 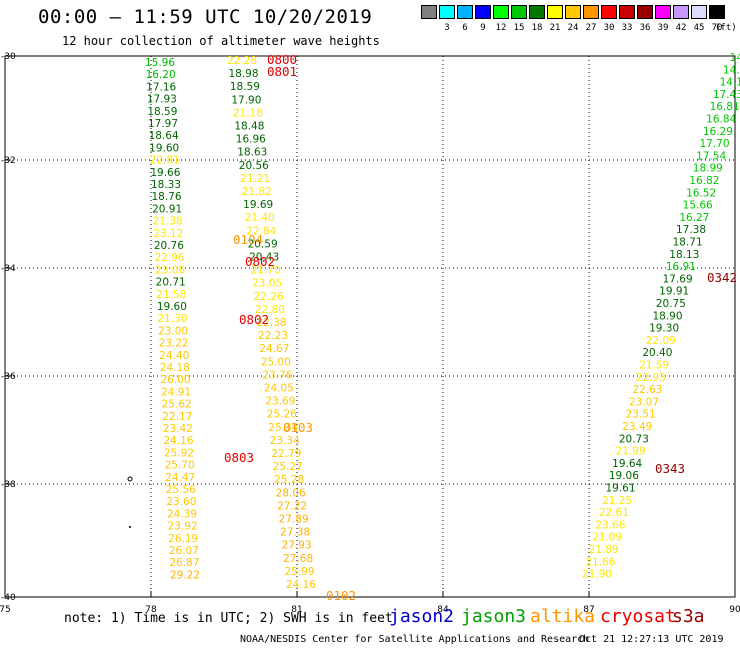 What do you see at coordinates (519, 28) in the screenshot?
I see `scale-label: 15` at bounding box center [519, 28].